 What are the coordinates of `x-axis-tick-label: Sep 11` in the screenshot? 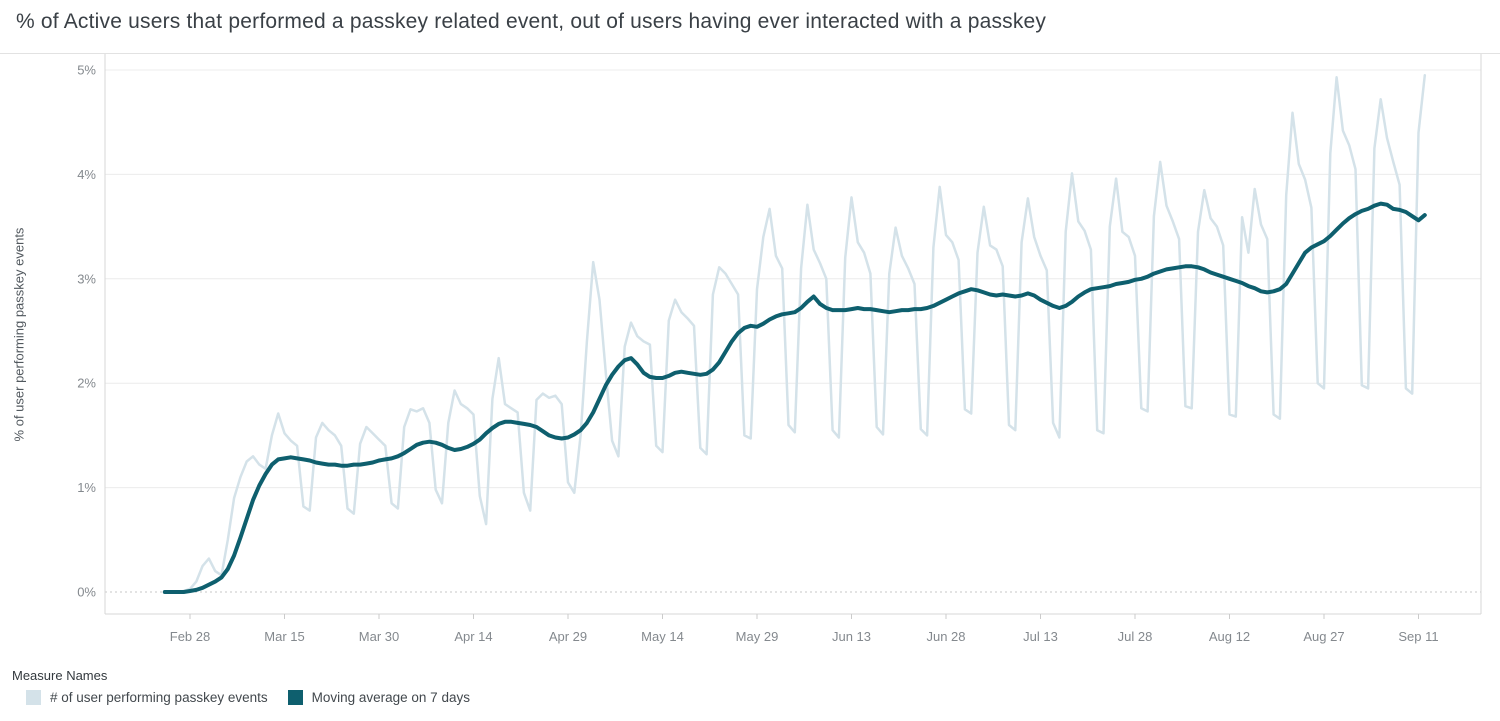 It's located at (1418, 636).